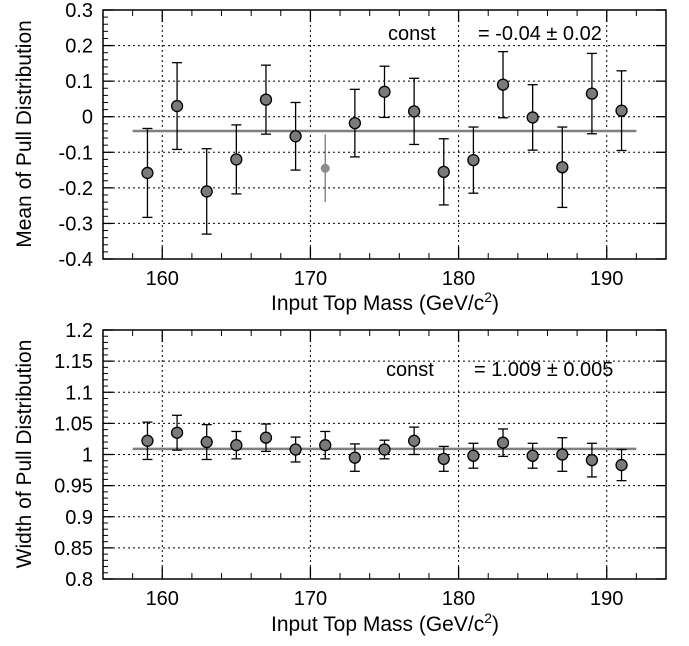 This screenshot has width=689, height=646. I want to click on mean-x-axis-title-sup: 2, so click(488, 297).